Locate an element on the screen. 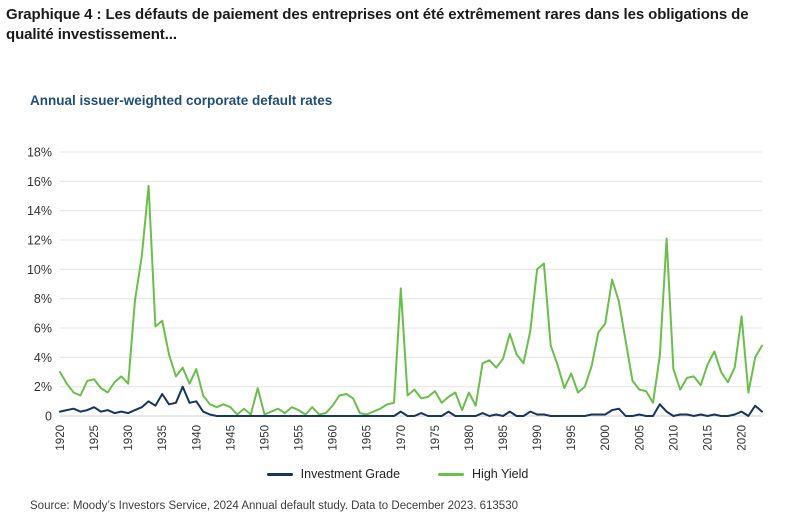 The height and width of the screenshot is (522, 795). x-axis-tick-label: 1950 is located at coordinates (266, 438).